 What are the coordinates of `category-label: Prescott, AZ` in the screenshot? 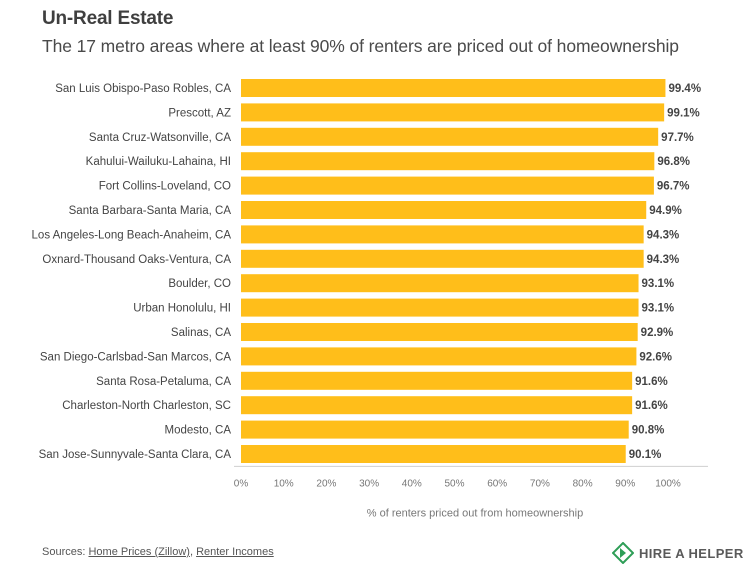 It's located at (199, 113).